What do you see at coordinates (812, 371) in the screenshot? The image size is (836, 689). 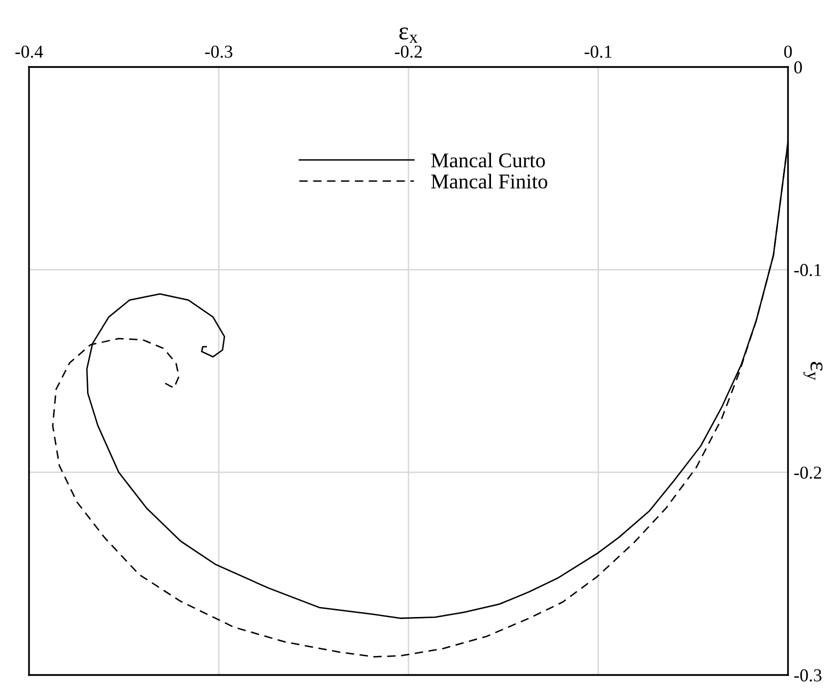 I see `y-axis-title: ε$_{y}$` at bounding box center [812, 371].